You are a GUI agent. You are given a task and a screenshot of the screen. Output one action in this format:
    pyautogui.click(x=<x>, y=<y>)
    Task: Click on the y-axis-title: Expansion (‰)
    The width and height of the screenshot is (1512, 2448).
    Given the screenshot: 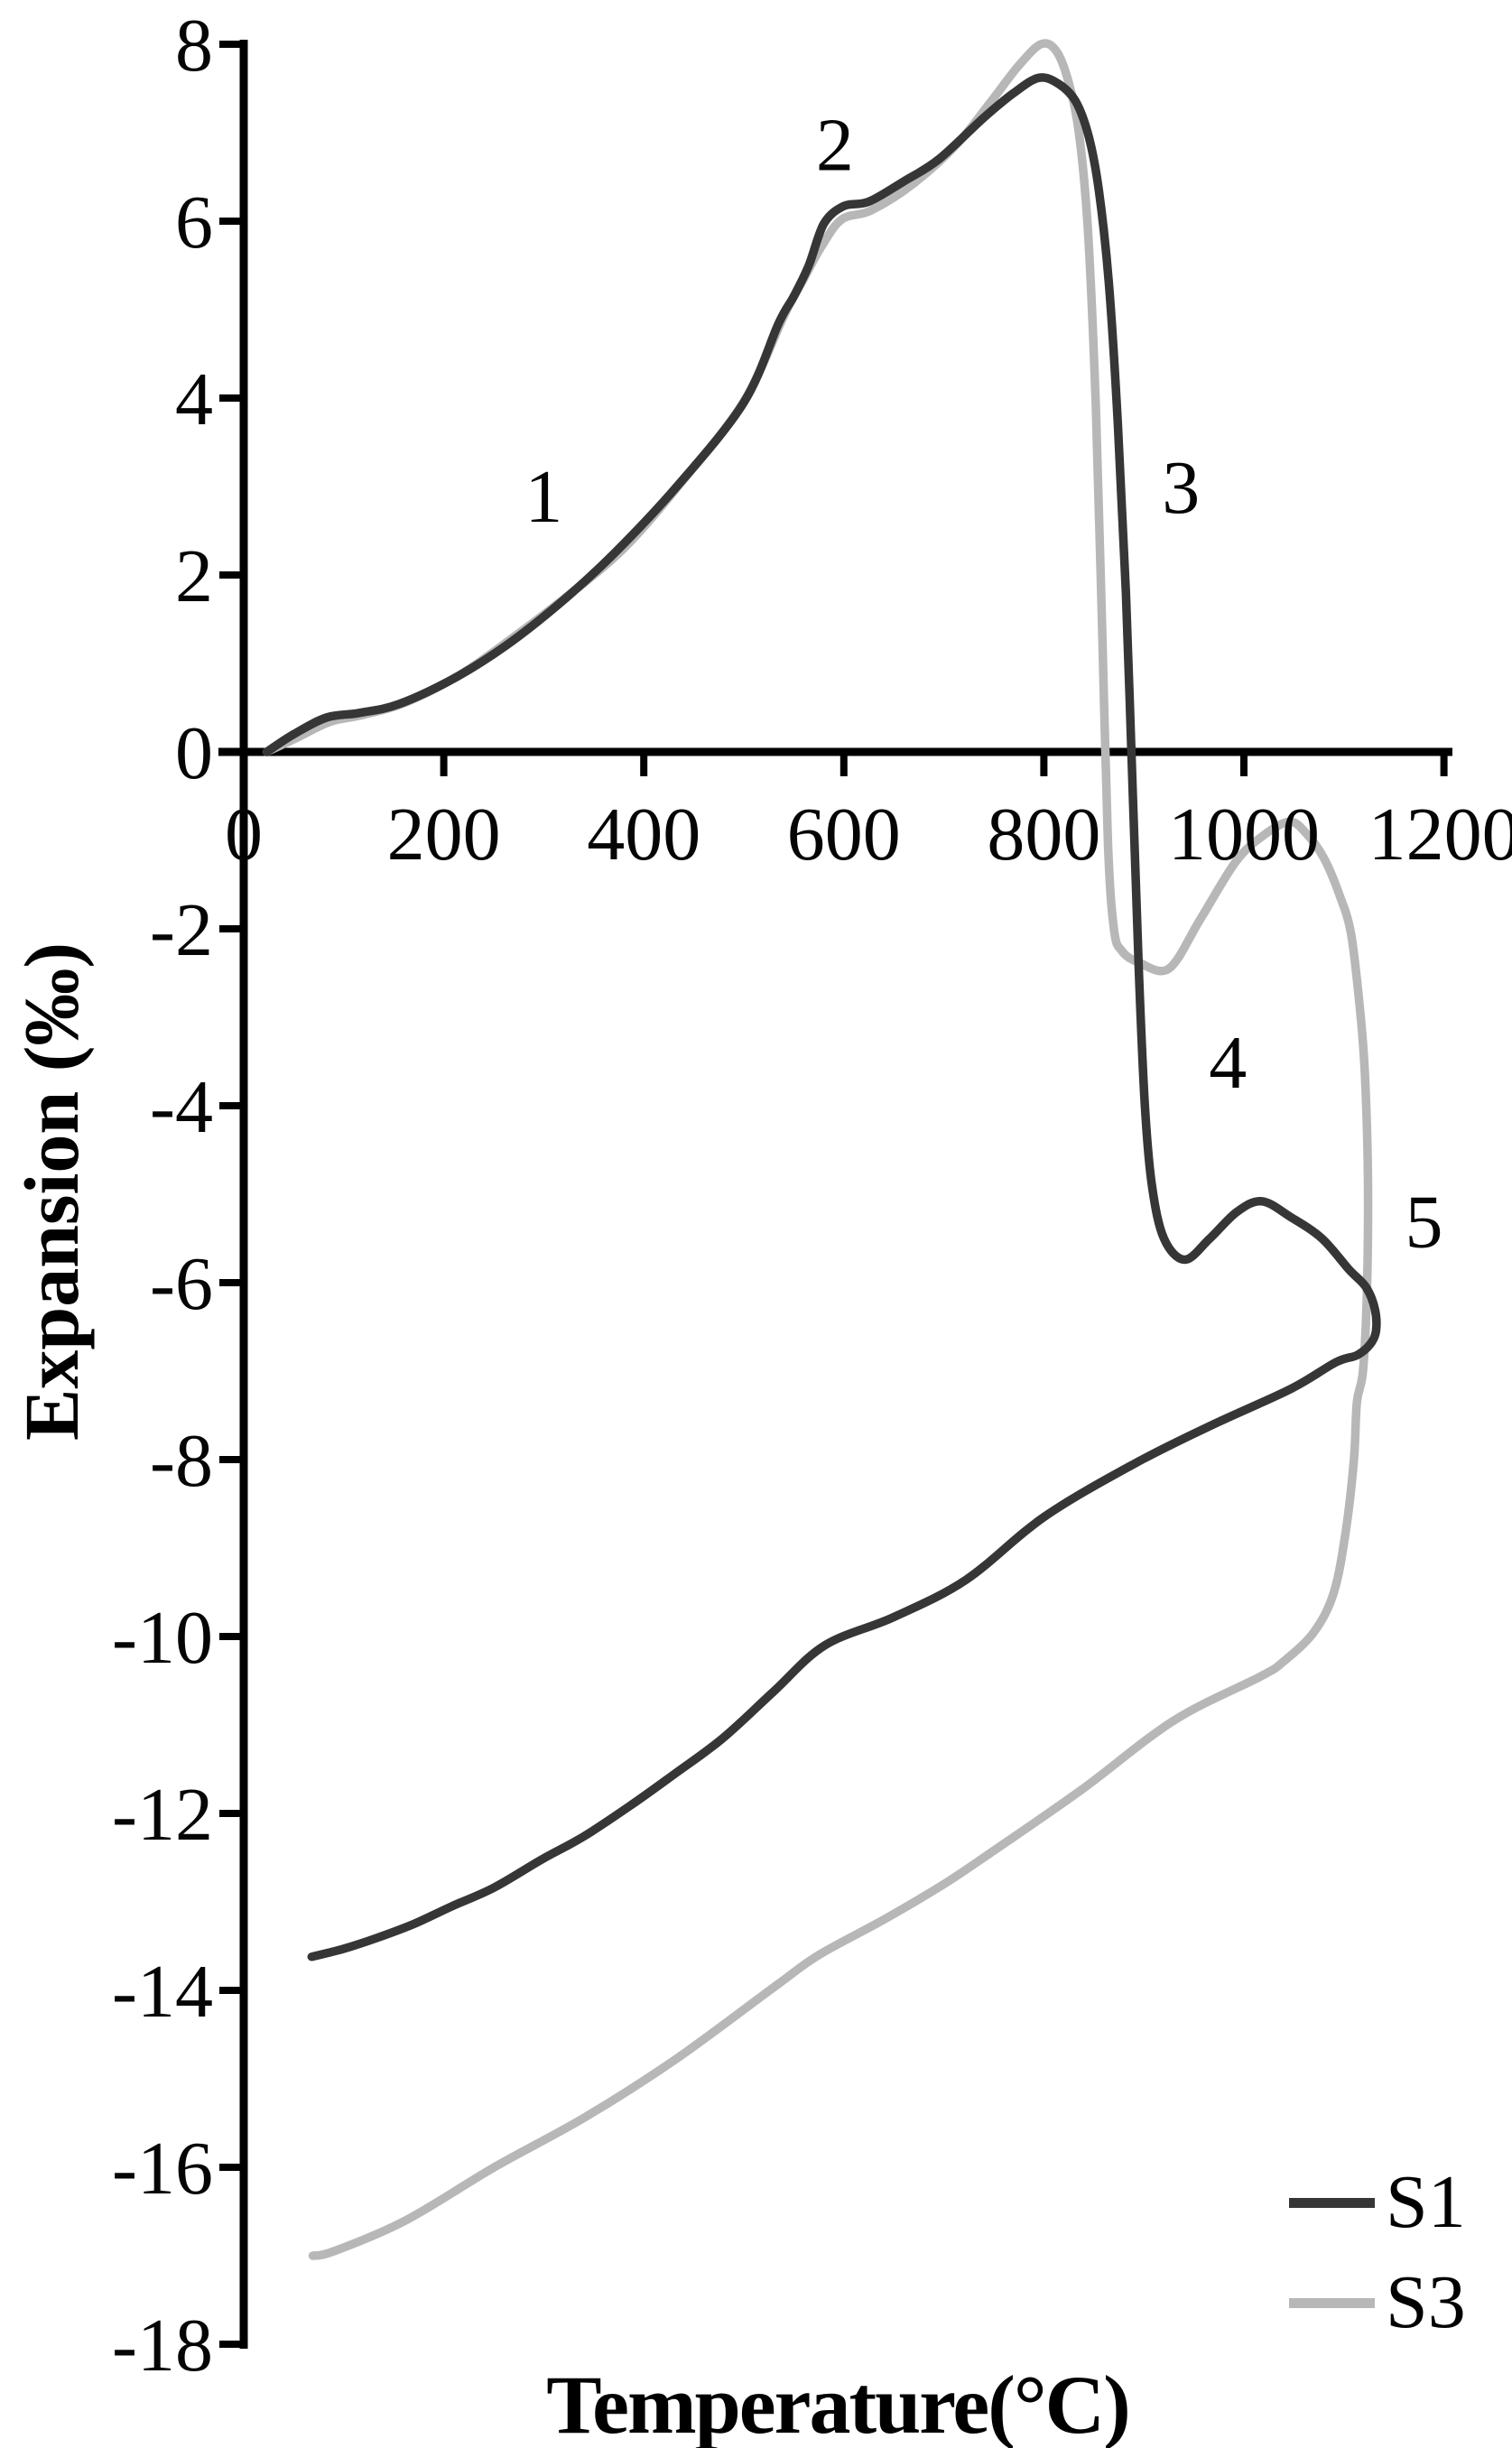 What is the action you would take?
    pyautogui.click(x=51, y=1191)
    